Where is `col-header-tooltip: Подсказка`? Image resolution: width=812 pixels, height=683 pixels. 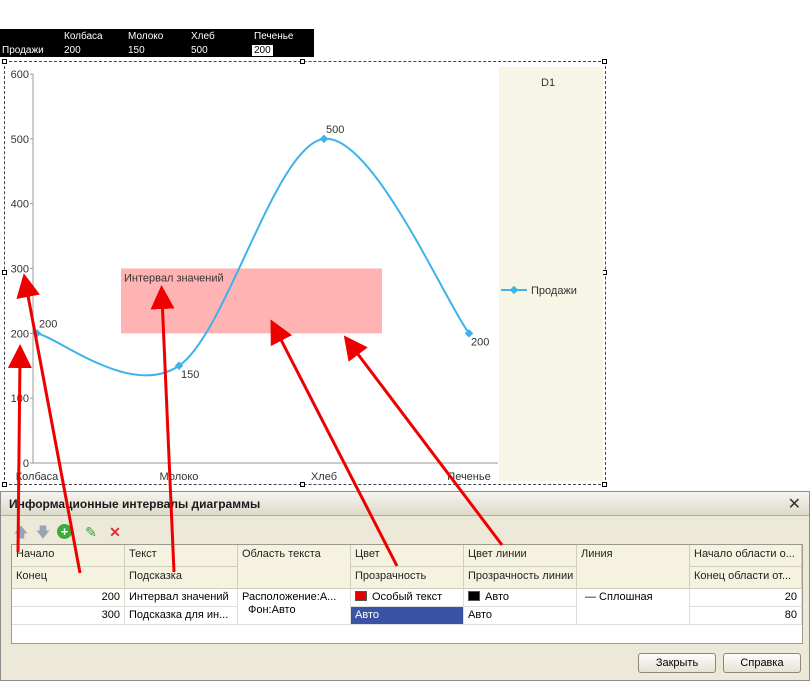
col-header-tooltip: Подсказка is located at coordinates (181, 578).